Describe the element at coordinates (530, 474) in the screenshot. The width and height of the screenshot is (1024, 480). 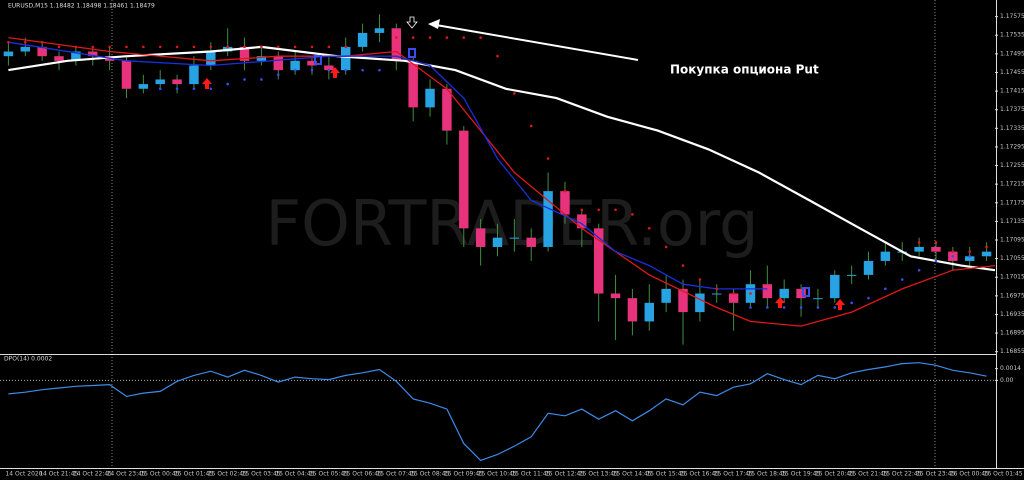
I see `x-tick-label: 15 Oct 11:45` at that location.